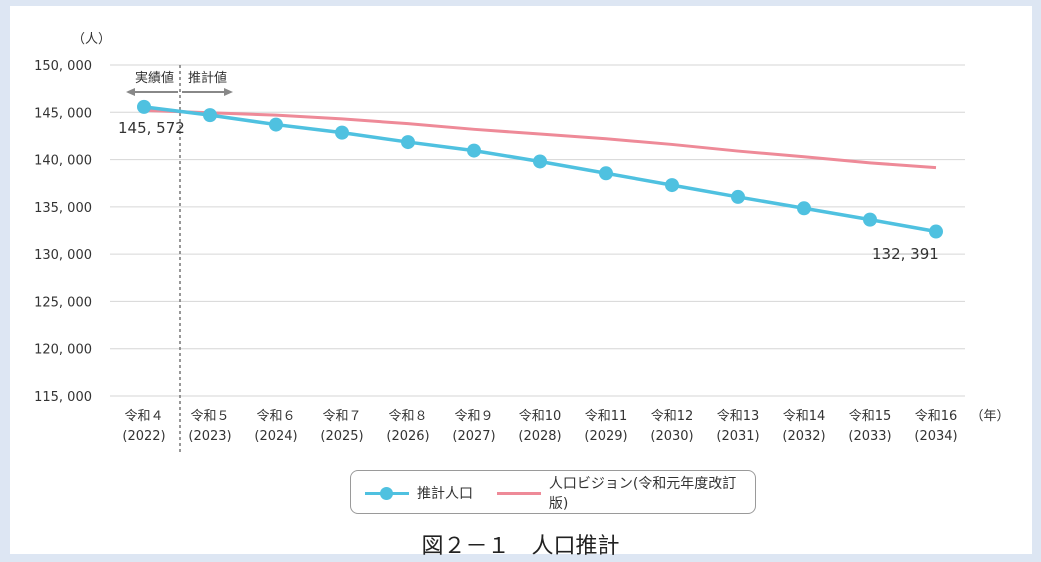 The image size is (1041, 562). Describe the element at coordinates (209, 416) in the screenshot. I see `x-tick-label: 令和５` at that location.